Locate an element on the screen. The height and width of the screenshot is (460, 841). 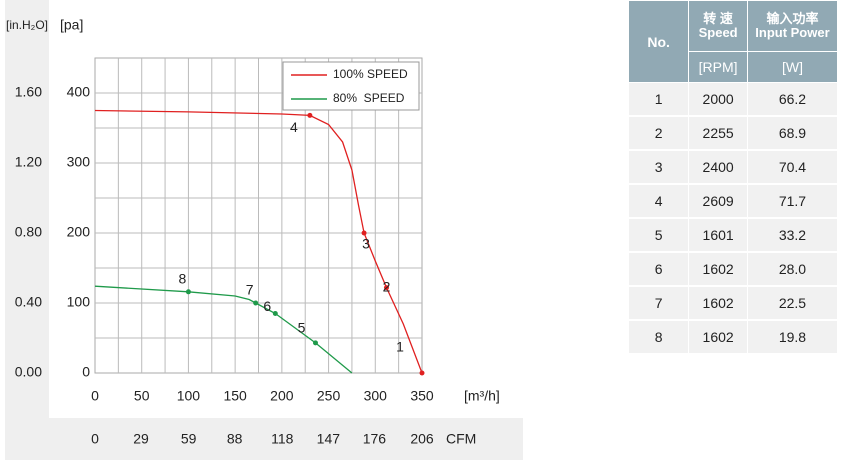
table-cell: 70.4 is located at coordinates (792, 167).